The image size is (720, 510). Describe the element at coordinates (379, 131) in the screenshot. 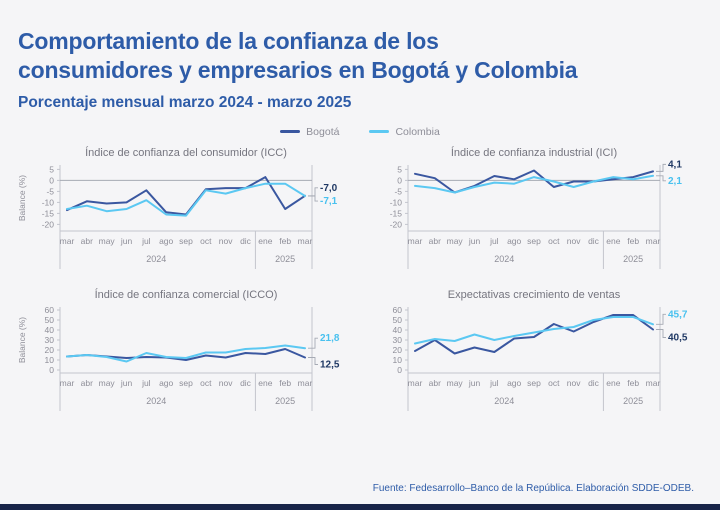

I see `colombia-line-swatch-icon` at that location.